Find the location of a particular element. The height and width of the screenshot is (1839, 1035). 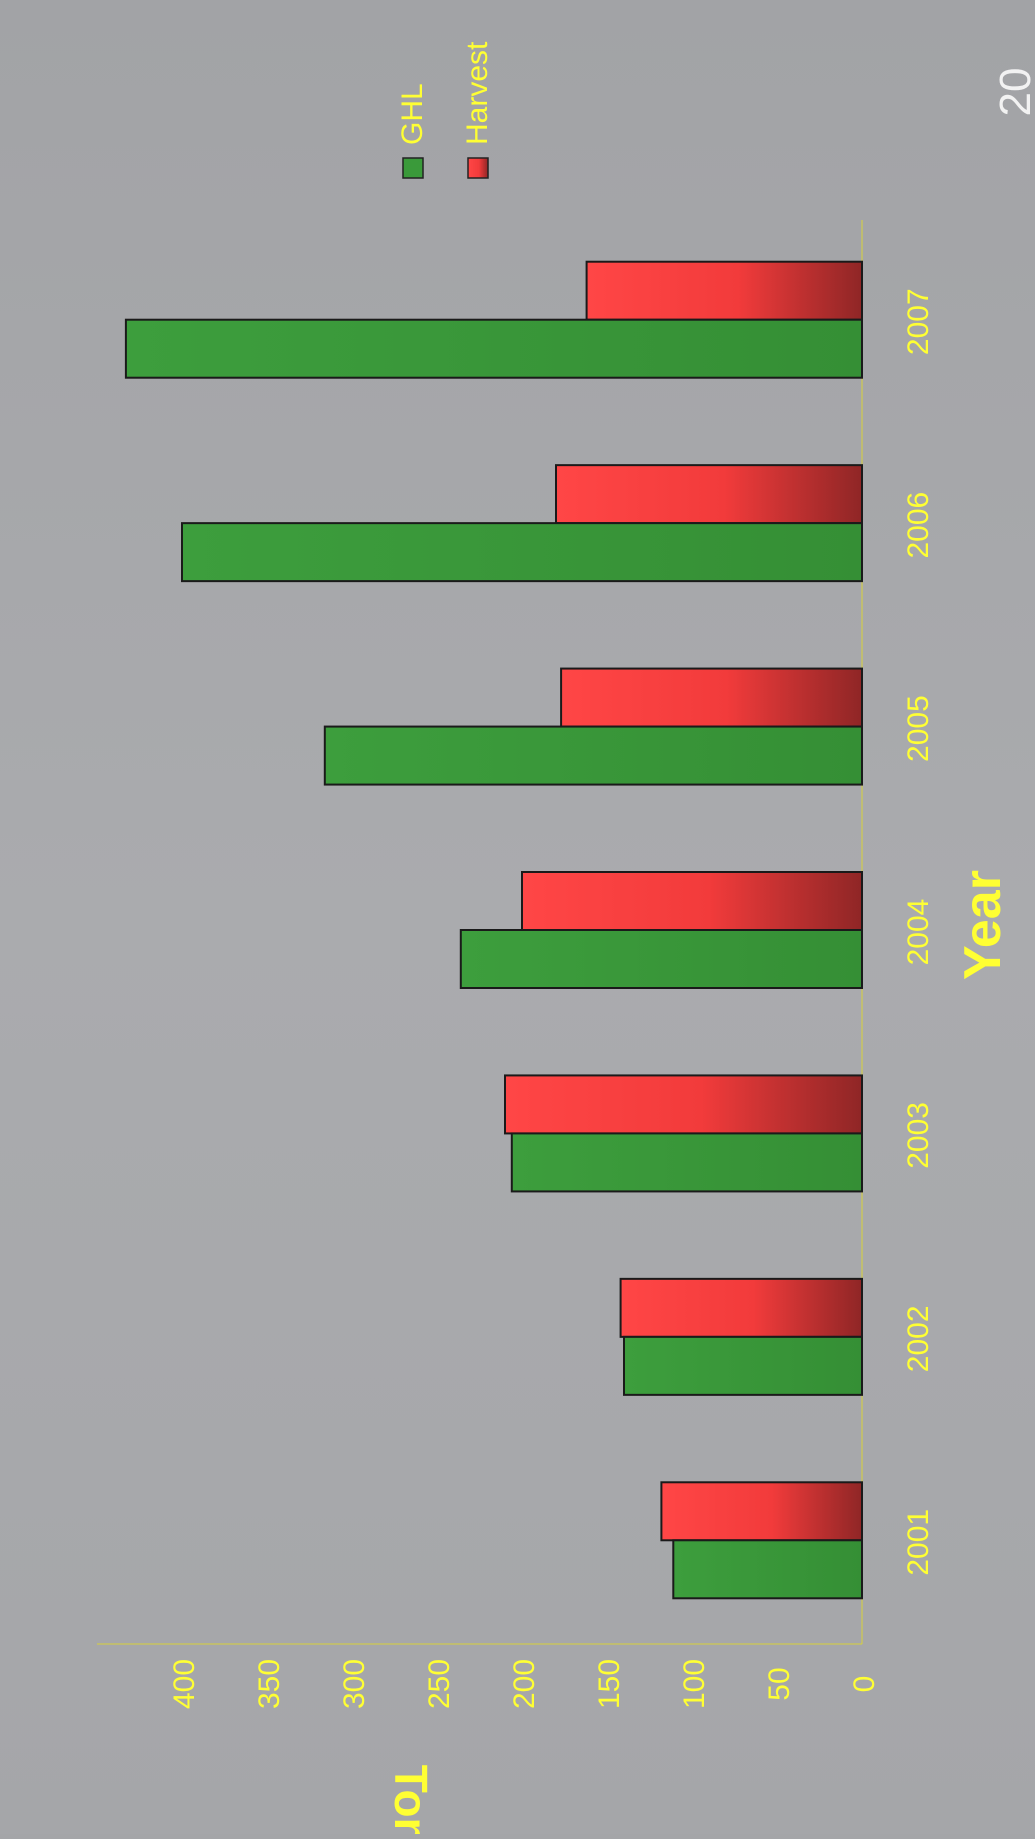

x-tick-label-2002: 2002 is located at coordinates (918, 1338).